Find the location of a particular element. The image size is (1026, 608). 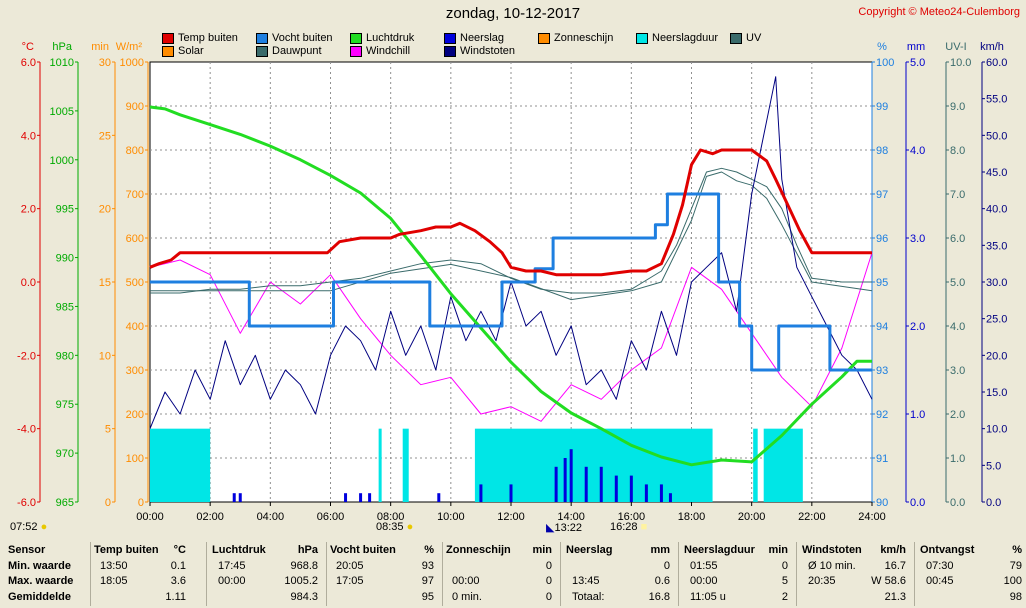

stats-value: 98 is located at coordinates (1015, 597).